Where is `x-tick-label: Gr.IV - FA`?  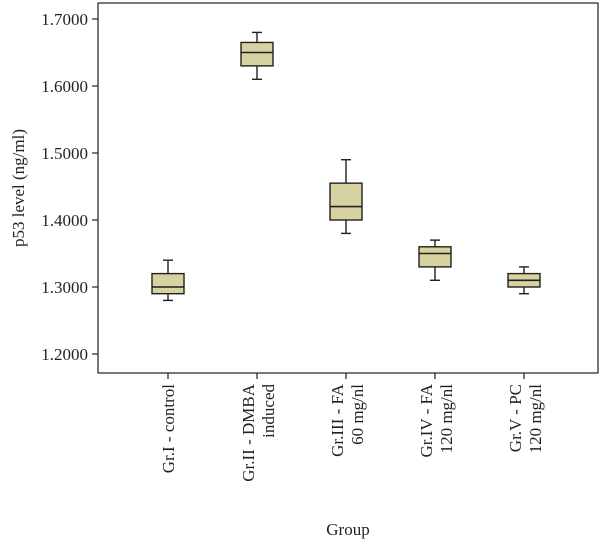 x-tick-label: Gr.IV - FA is located at coordinates (426, 420).